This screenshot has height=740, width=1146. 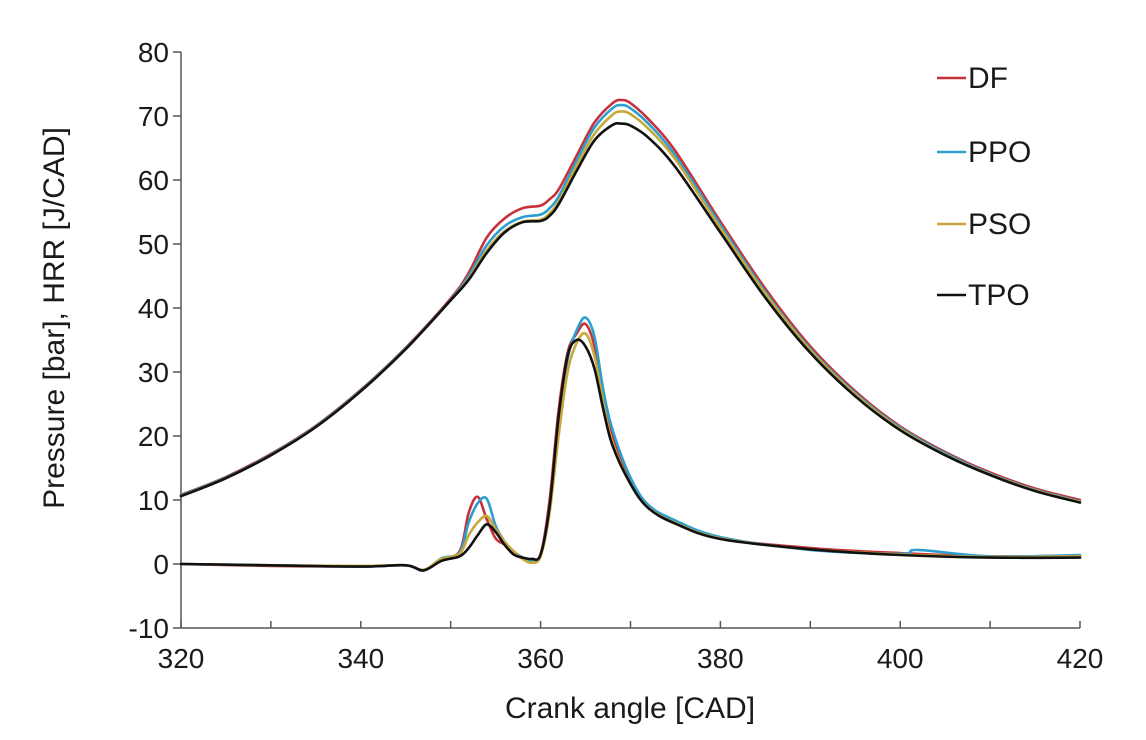 I want to click on y-axis-ticks: -10 0 10 20 30 40 50 60 70 80, so click(x=155, y=340).